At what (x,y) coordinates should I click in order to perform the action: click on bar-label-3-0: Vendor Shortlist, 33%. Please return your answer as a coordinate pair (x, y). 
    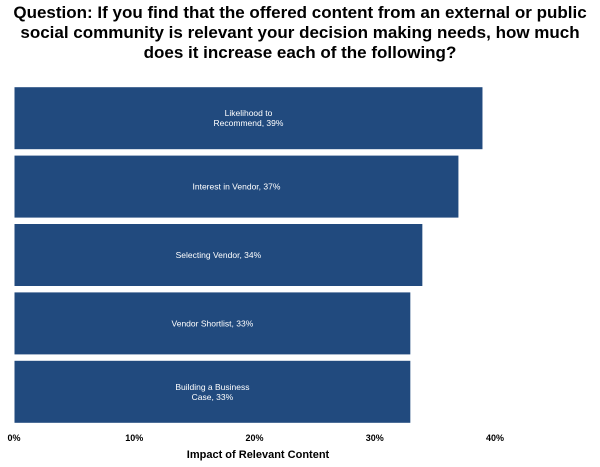
    Looking at the image, I should click on (213, 323).